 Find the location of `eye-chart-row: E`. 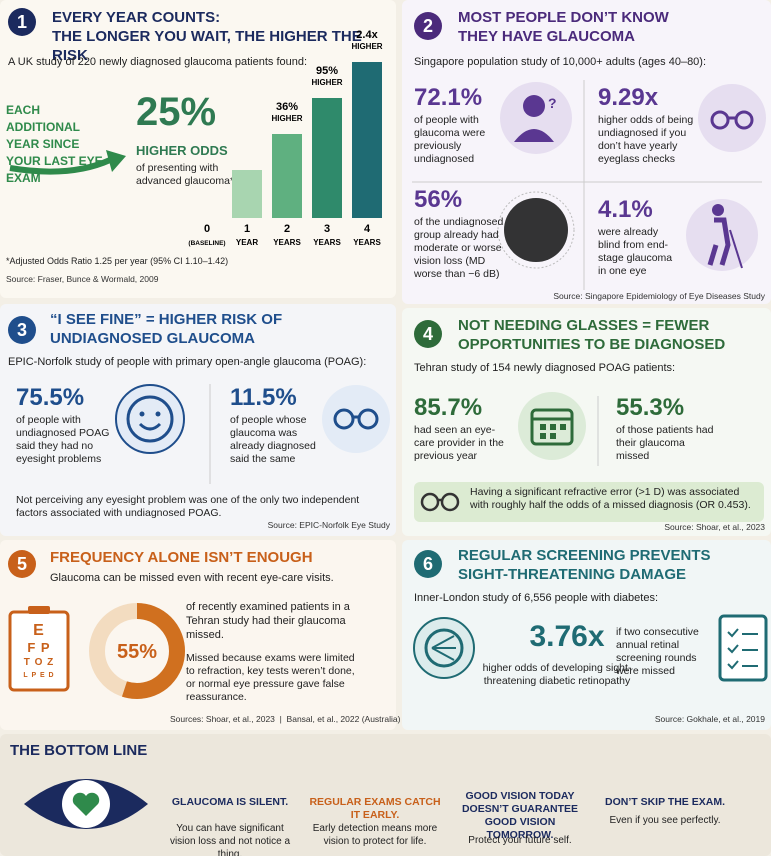

eye-chart-row: E is located at coordinates (39, 630).